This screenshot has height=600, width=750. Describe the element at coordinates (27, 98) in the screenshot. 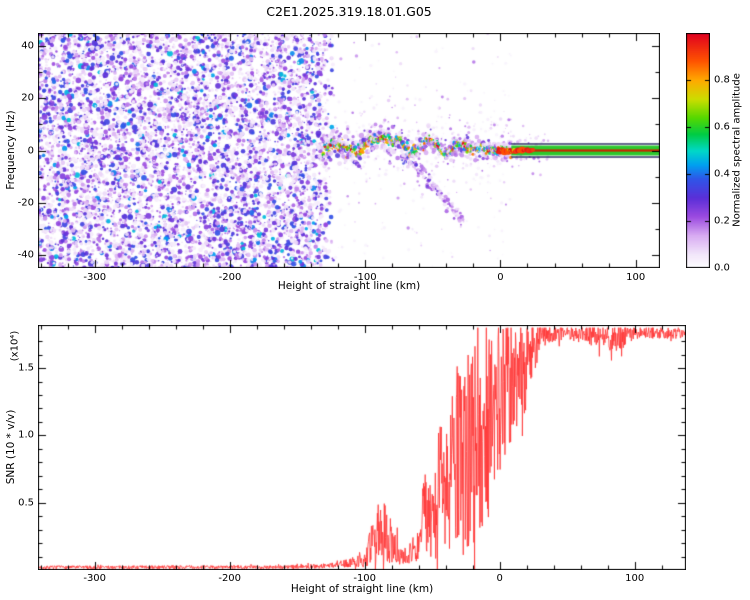

I see `tick-label: 20` at that location.